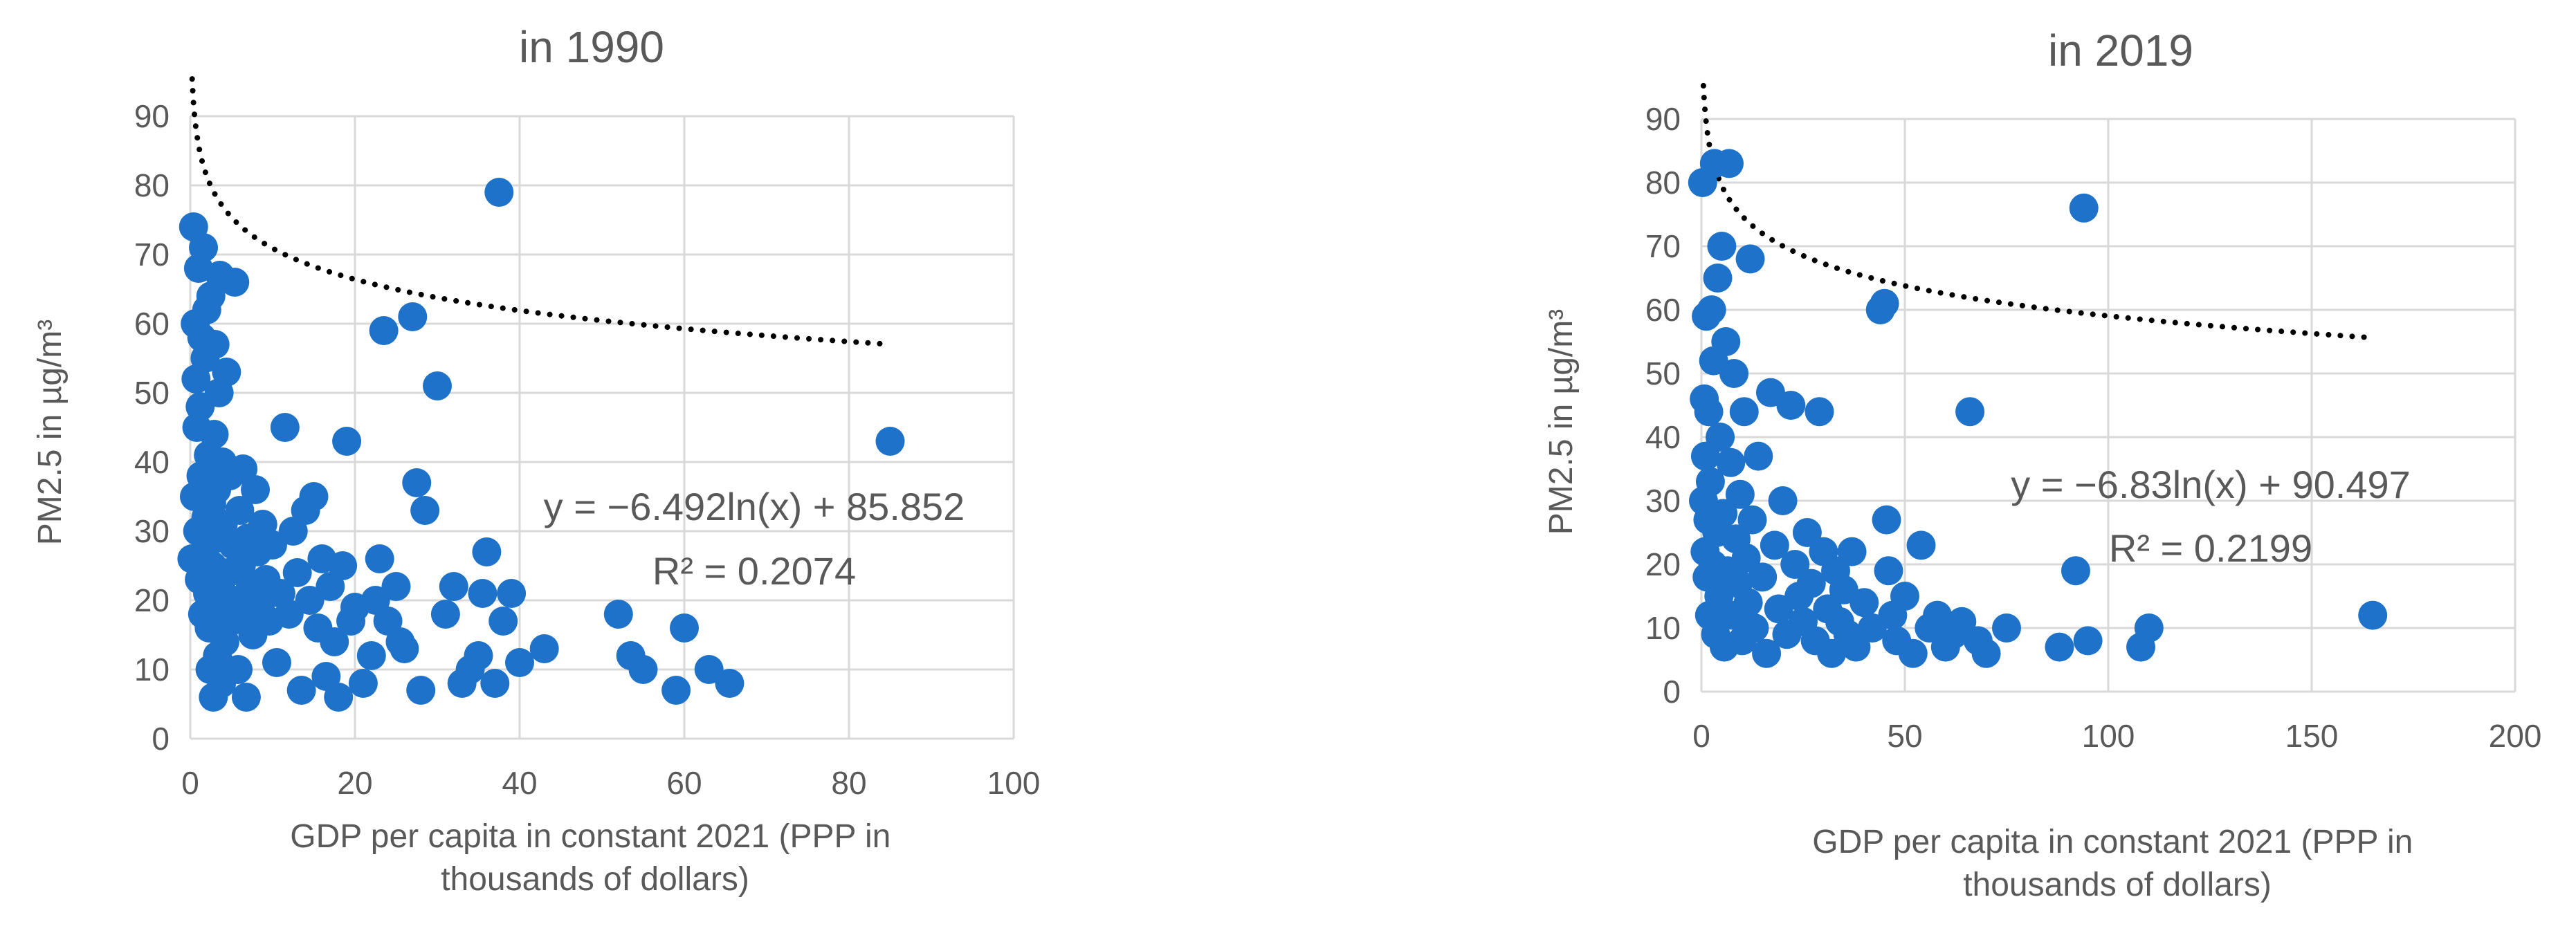 Image resolution: width=2576 pixels, height=933 pixels. Describe the element at coordinates (684, 783) in the screenshot. I see `x-tick-label: 60` at that location.